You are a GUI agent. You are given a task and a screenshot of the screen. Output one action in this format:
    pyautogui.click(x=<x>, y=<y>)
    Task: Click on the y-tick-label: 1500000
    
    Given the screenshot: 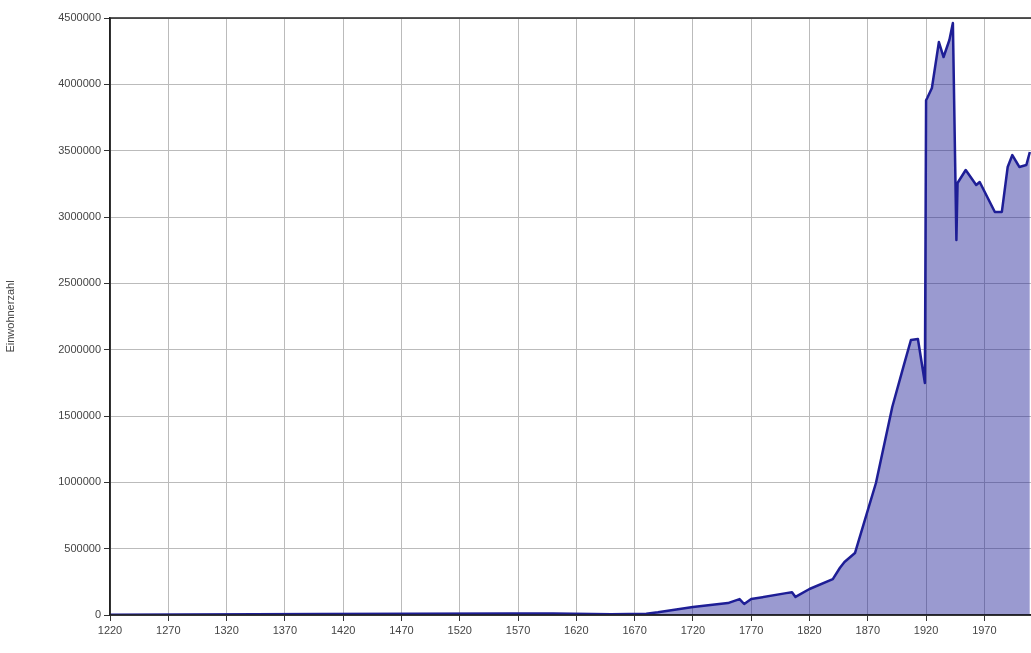 What is the action you would take?
    pyautogui.click(x=79, y=415)
    